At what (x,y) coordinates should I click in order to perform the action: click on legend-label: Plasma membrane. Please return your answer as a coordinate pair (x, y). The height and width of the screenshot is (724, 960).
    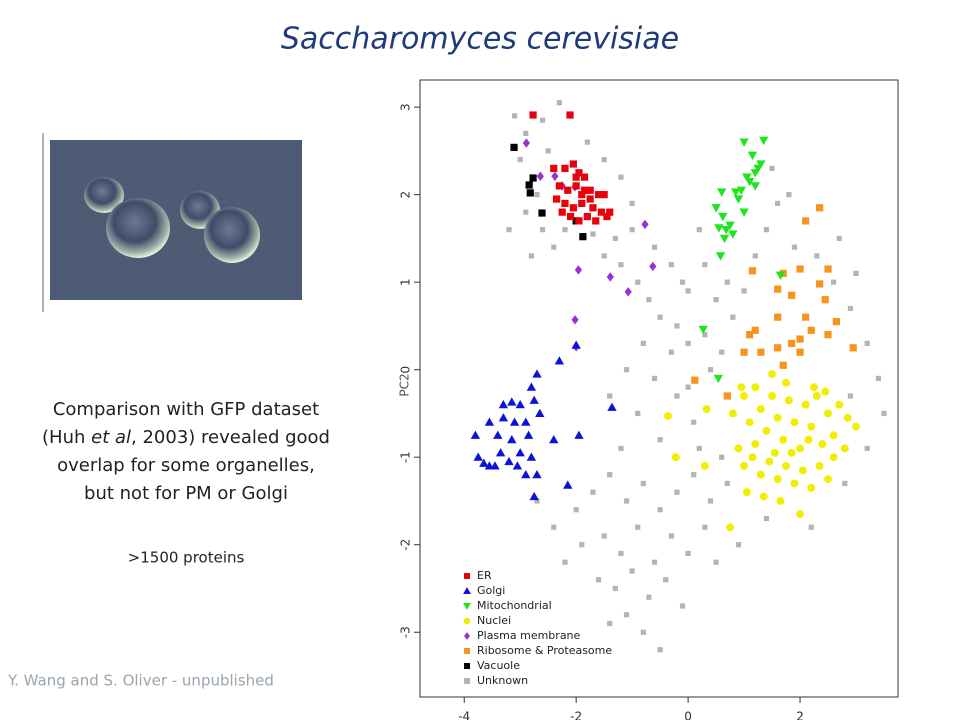
    Looking at the image, I should click on (529, 635).